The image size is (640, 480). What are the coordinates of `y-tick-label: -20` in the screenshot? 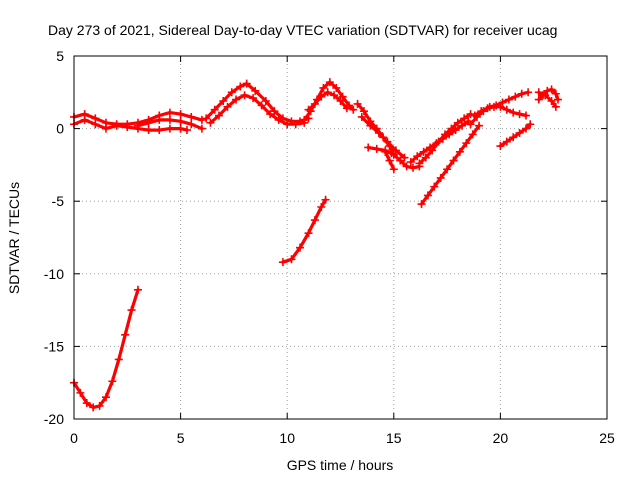 It's located at (54, 419).